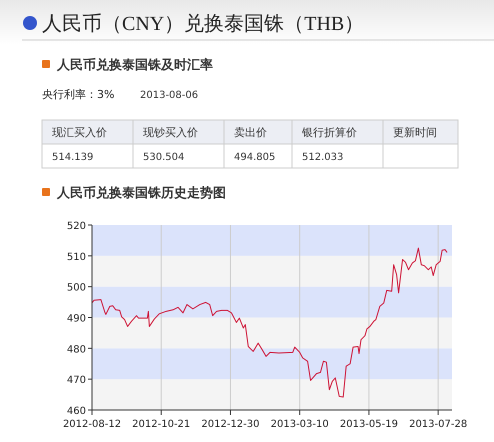 The width and height of the screenshot is (494, 442). What do you see at coordinates (323, 157) in the screenshot?
I see `text: 512.033` at bounding box center [323, 157].